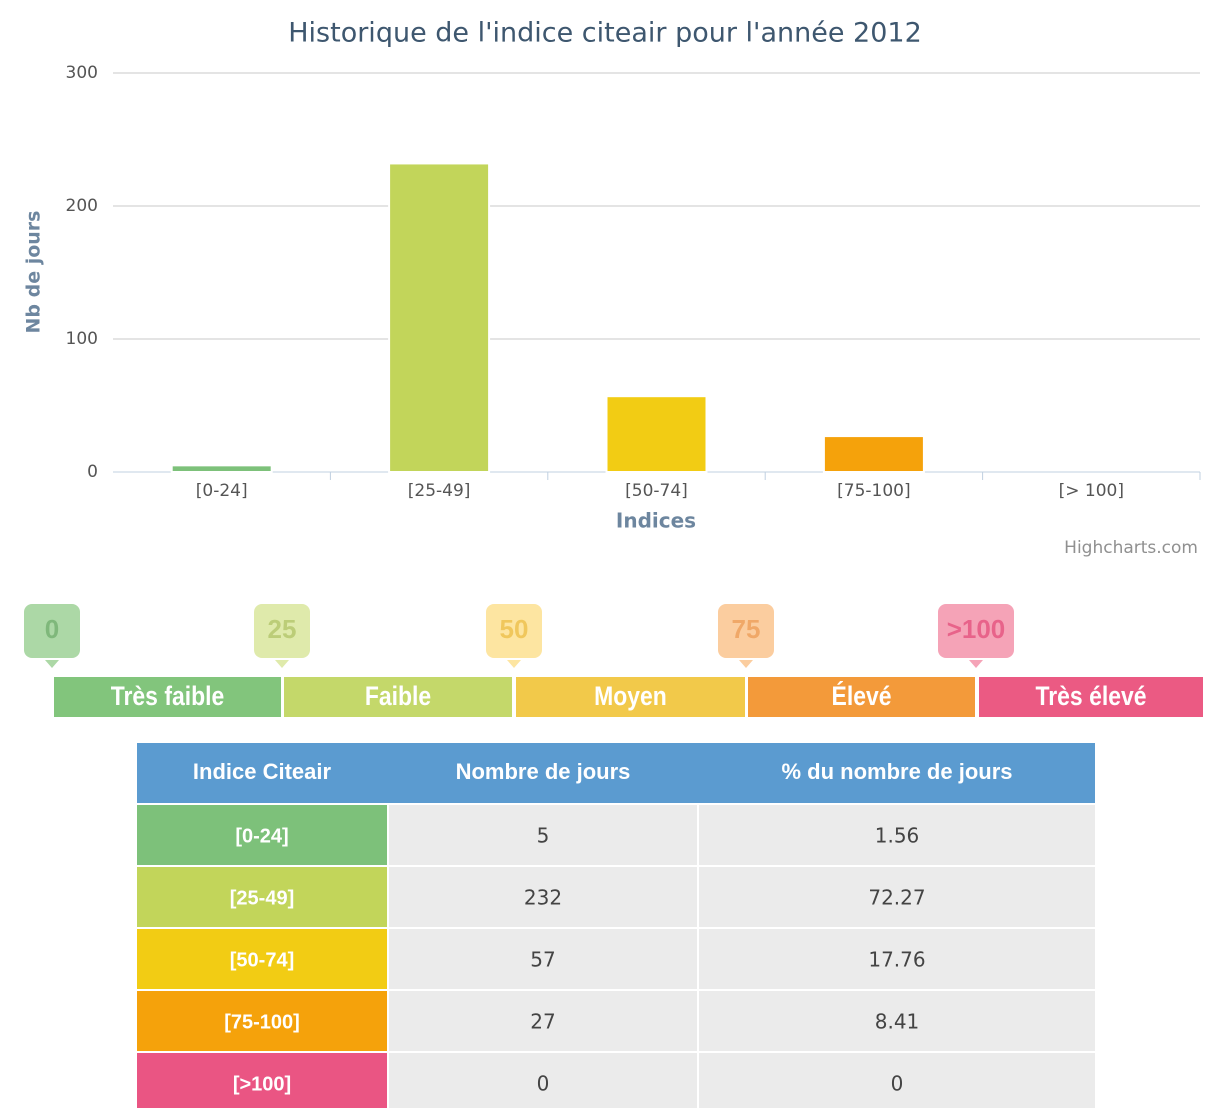 The height and width of the screenshot is (1108, 1211). I want to click on x-tick-label: [25-49], so click(439, 491).